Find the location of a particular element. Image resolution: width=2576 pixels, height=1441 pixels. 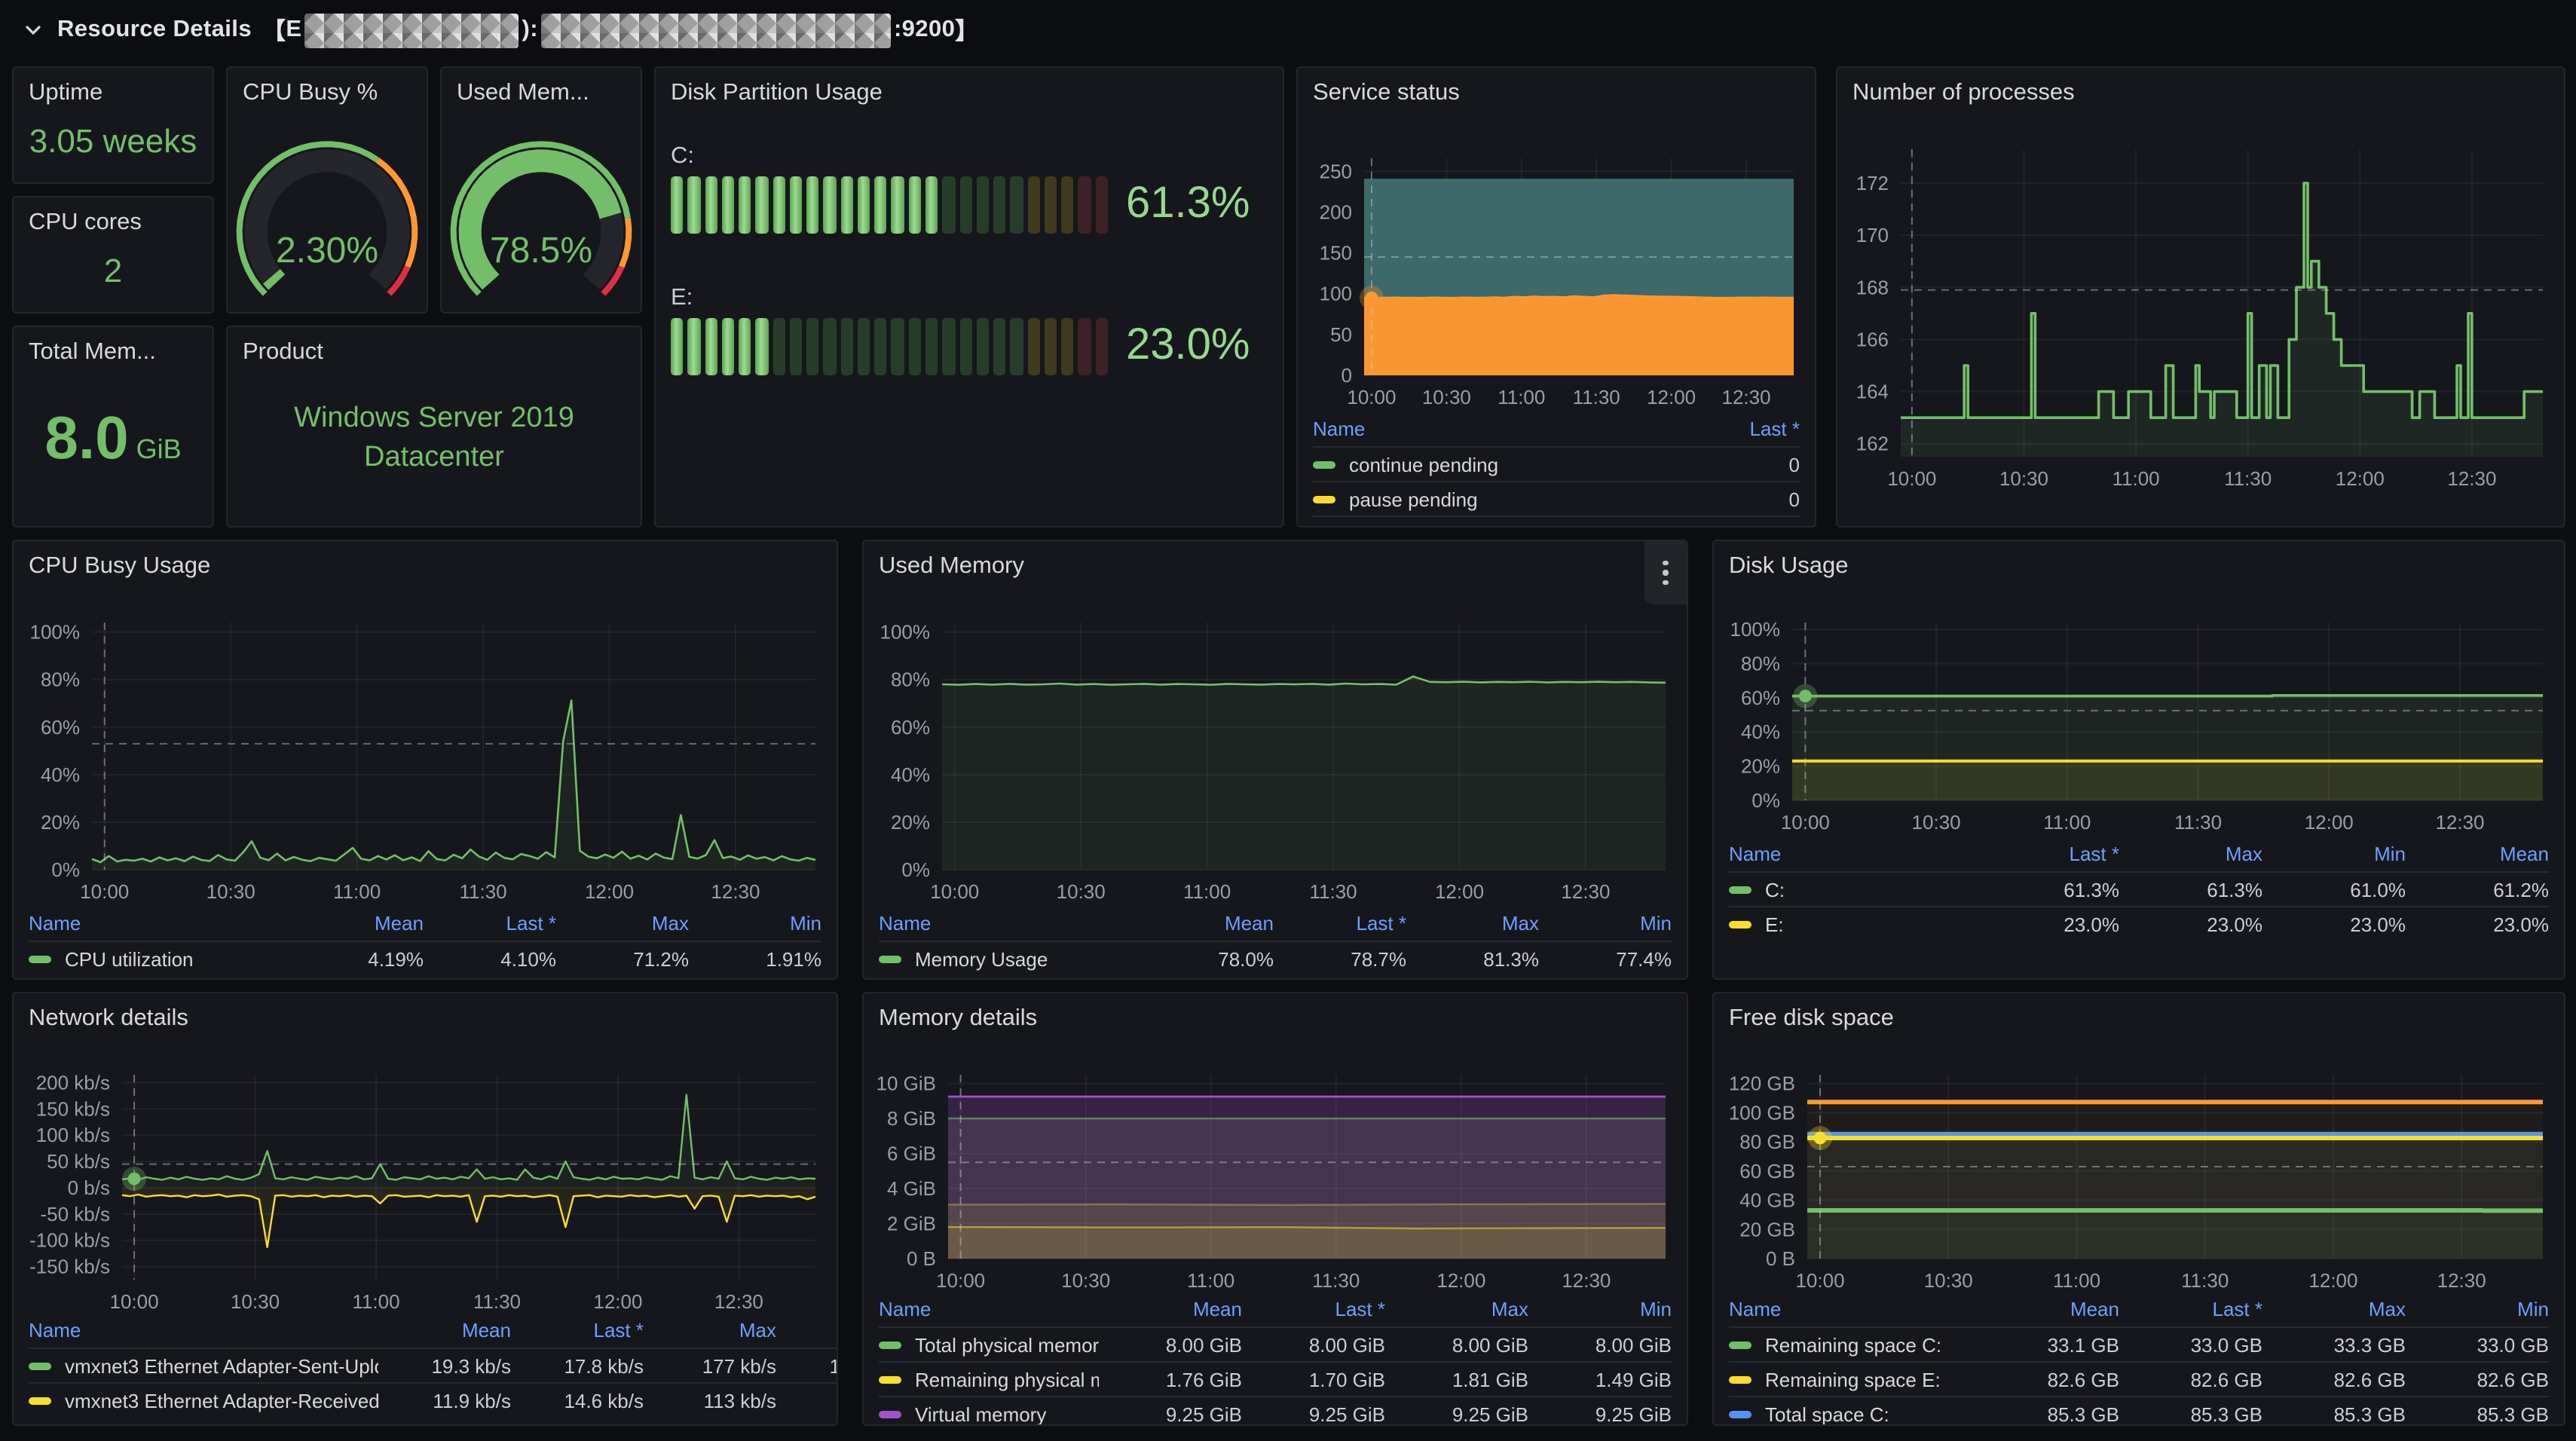

panel-title: Used Memory is located at coordinates (952, 566).